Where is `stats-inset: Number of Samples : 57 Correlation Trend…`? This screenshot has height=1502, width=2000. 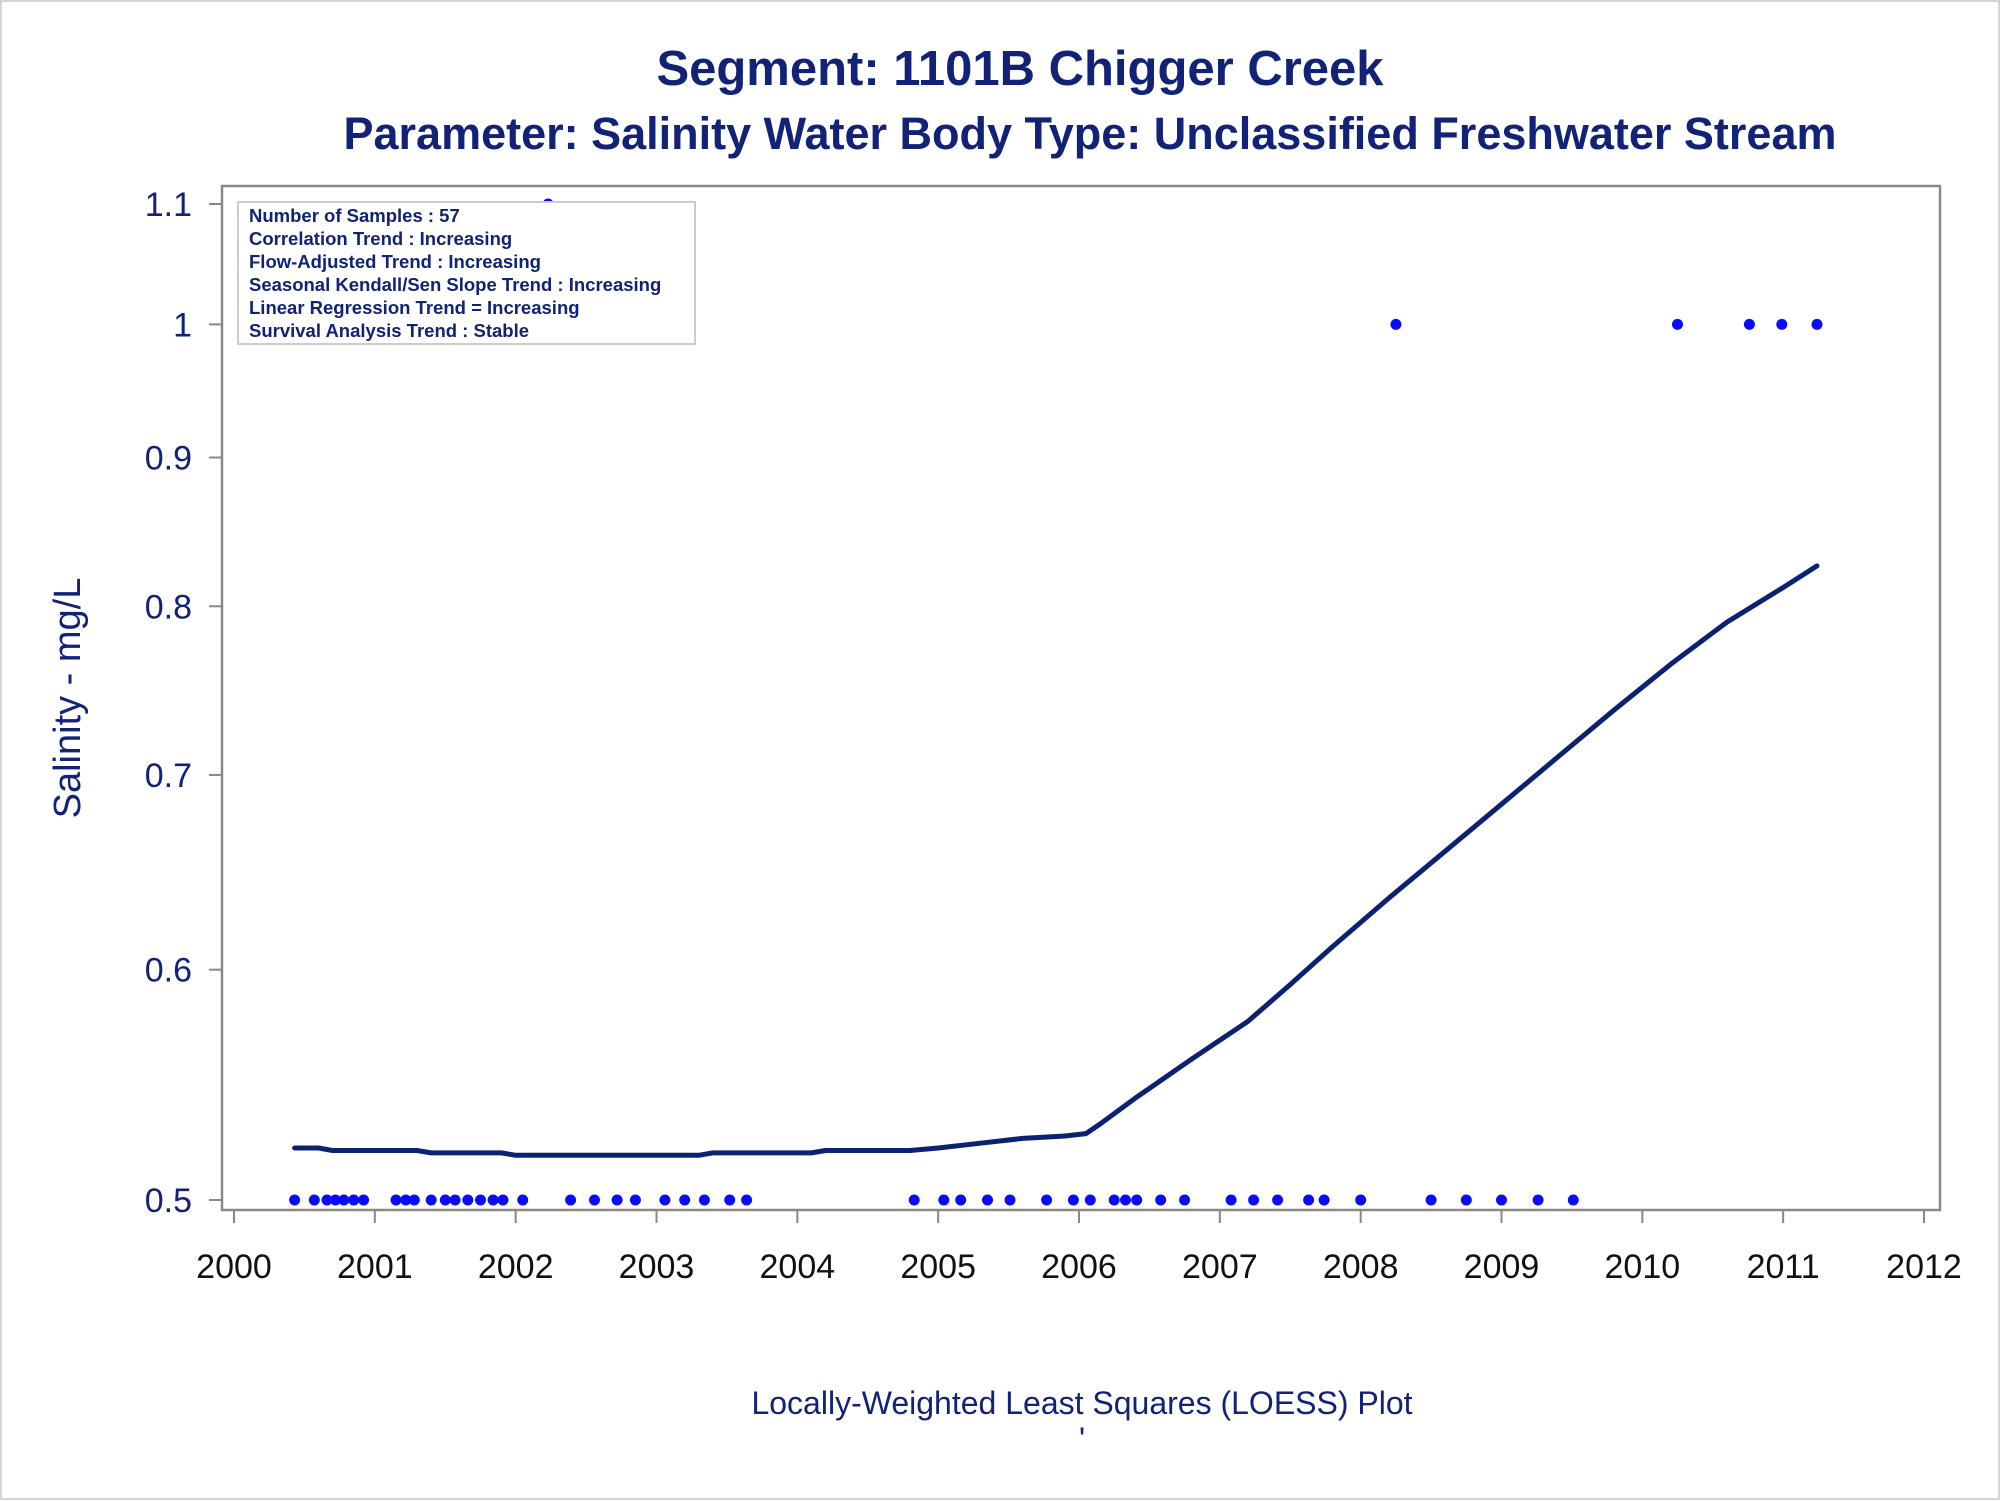 stats-inset: Number of Samples : 57 Correlation Trend… is located at coordinates (466, 273).